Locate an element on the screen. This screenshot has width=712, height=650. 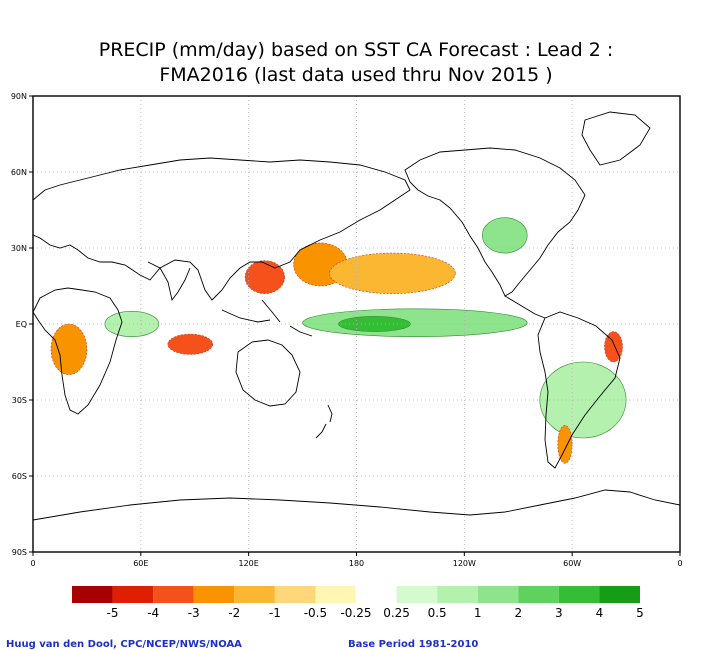
colorbar-label: -0.25 is located at coordinates (355, 613).